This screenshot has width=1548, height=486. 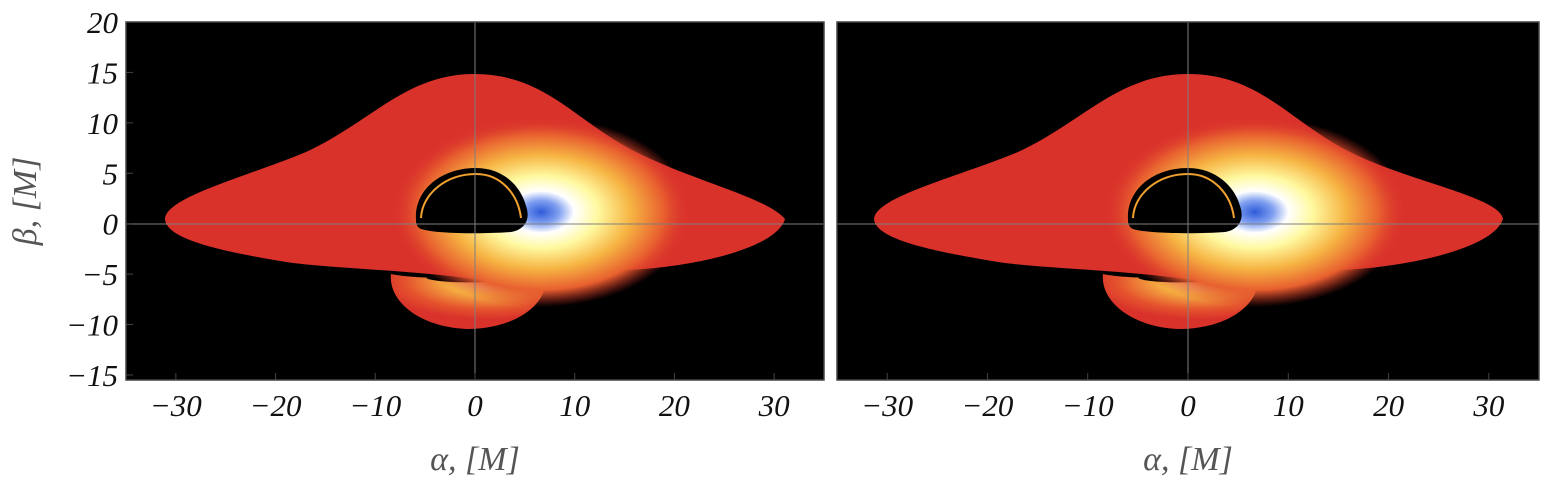 What do you see at coordinates (541, 212) in the screenshot?
I see `hotspot-left` at bounding box center [541, 212].